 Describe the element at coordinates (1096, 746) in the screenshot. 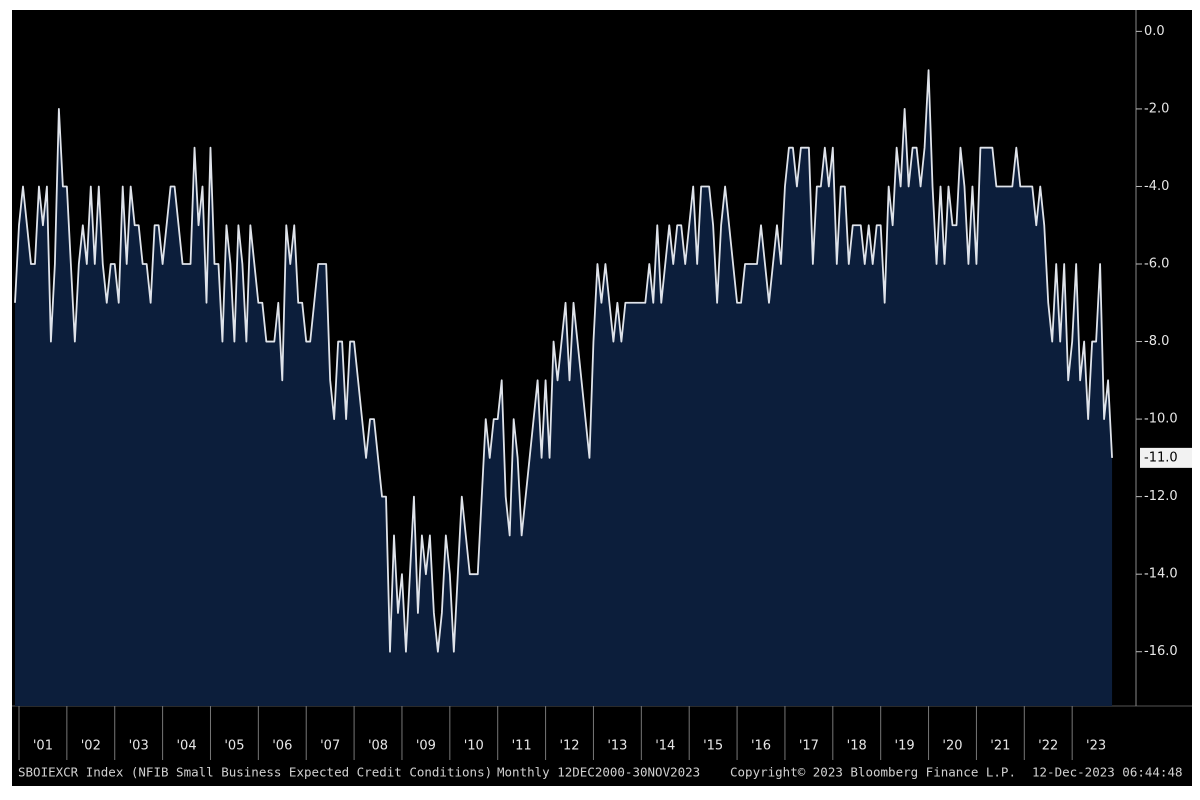

I see `x-tick-label: '23` at that location.